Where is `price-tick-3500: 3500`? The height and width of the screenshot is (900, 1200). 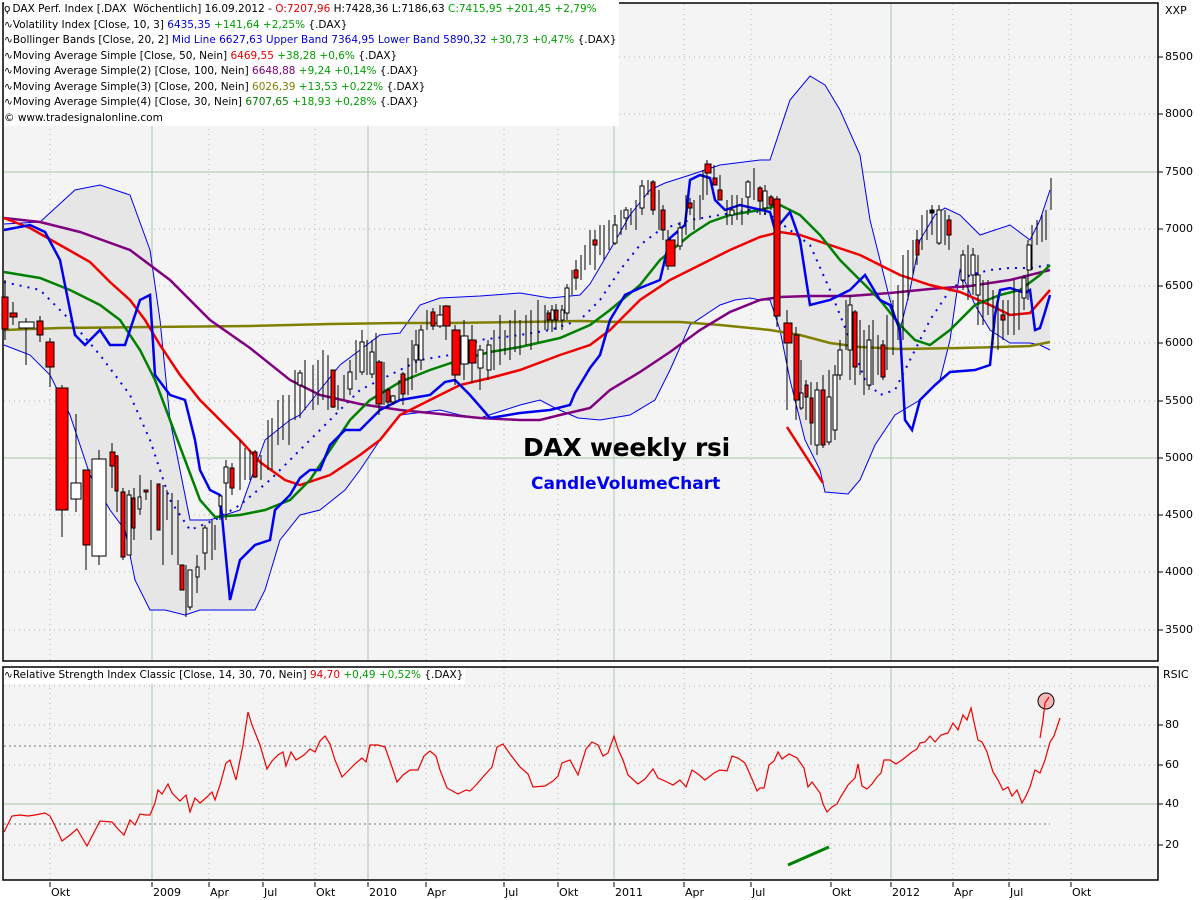 price-tick-3500: 3500 is located at coordinates (1179, 629).